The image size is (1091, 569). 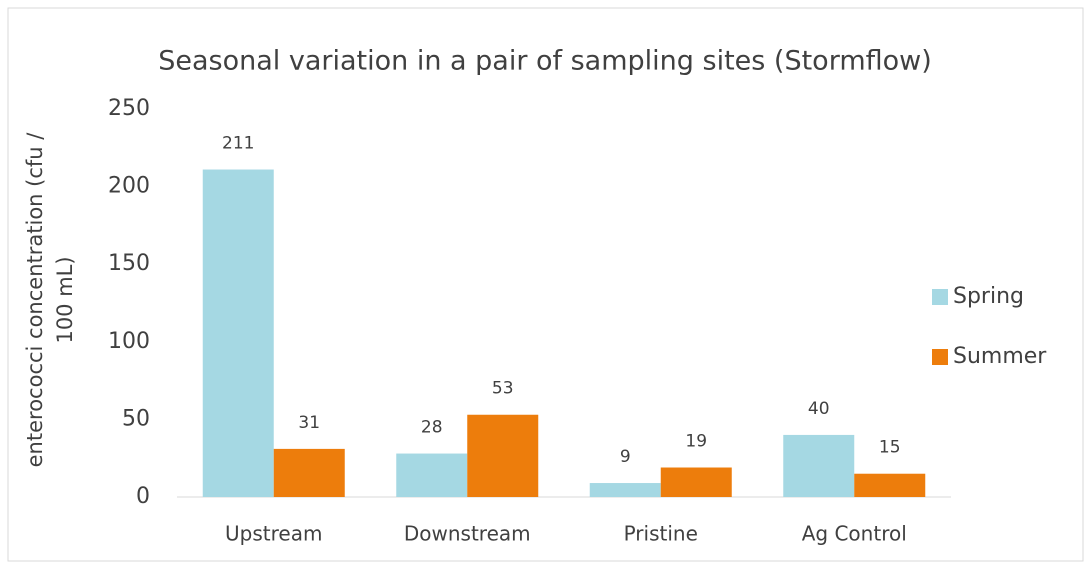 What do you see at coordinates (503, 389) in the screenshot?
I see `value-label: 53` at bounding box center [503, 389].